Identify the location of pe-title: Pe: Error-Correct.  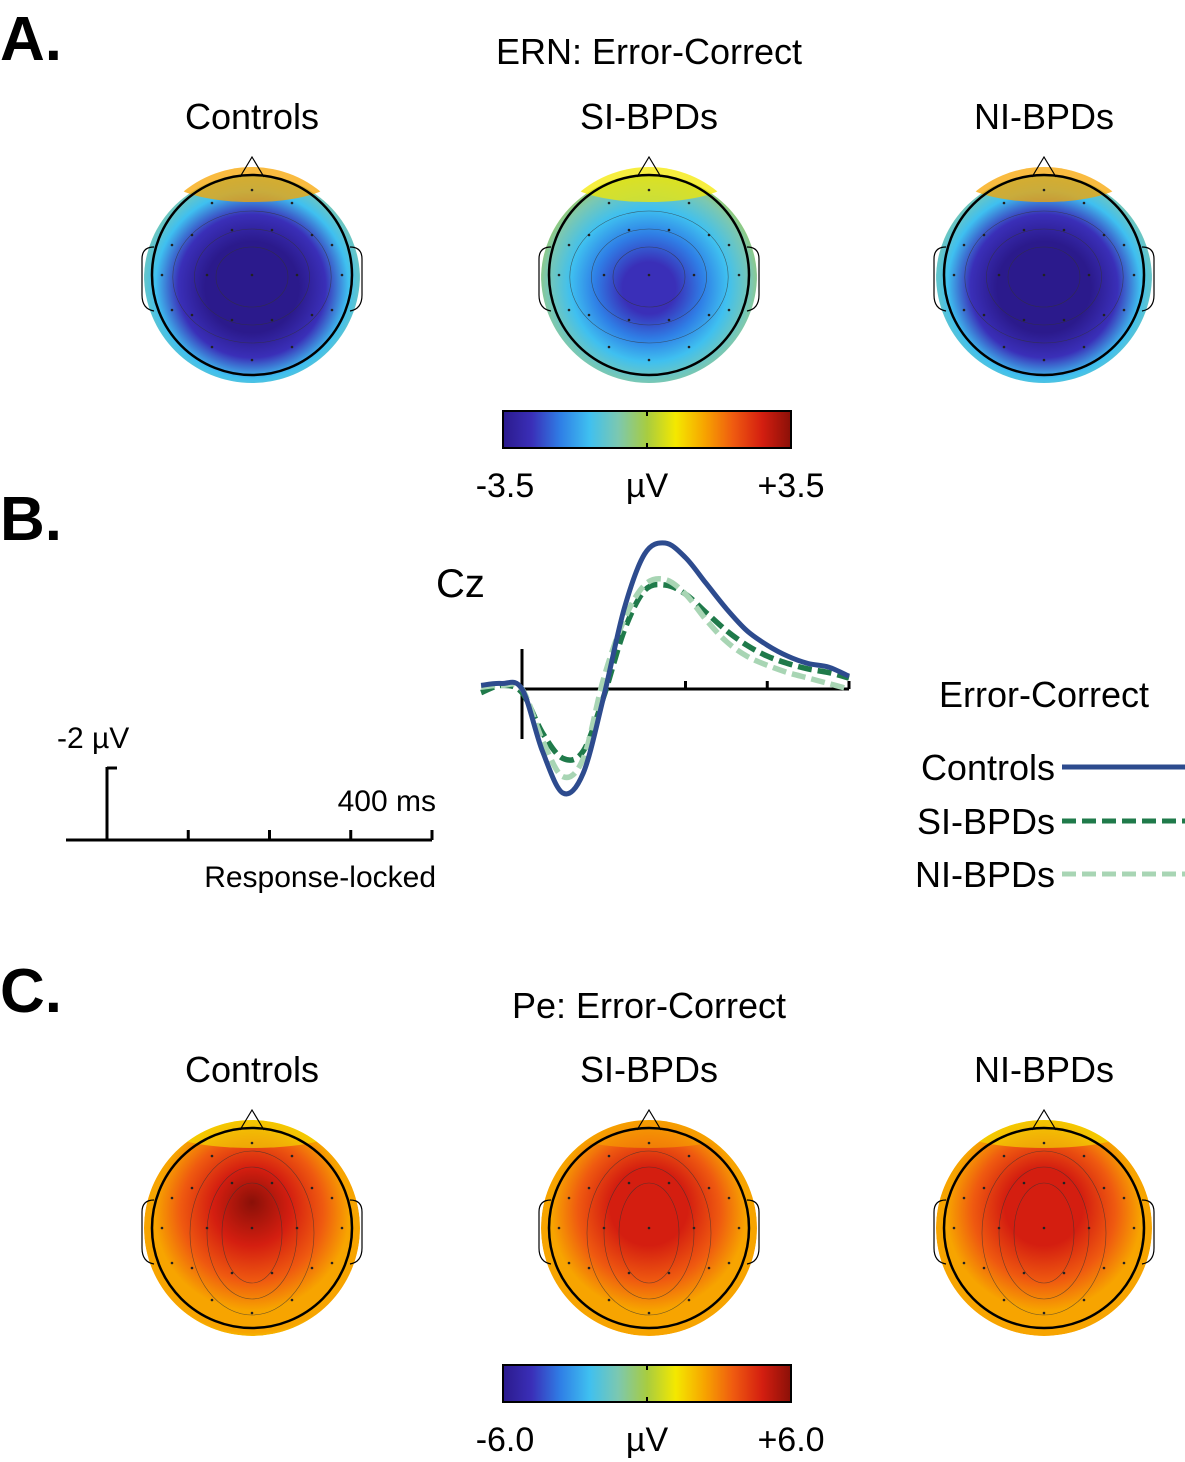
(649, 1005).